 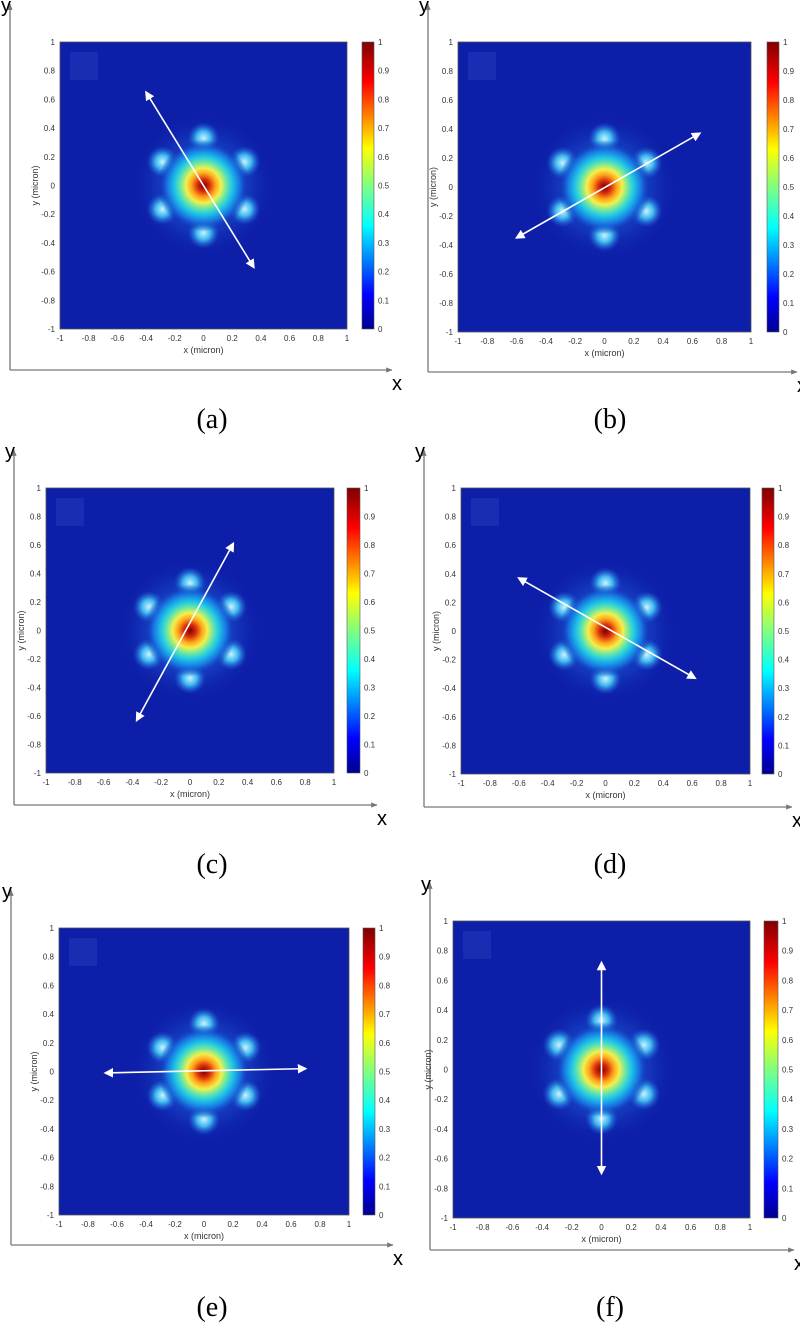 I want to click on x-tick-label: -0.6, so click(x=117, y=1224).